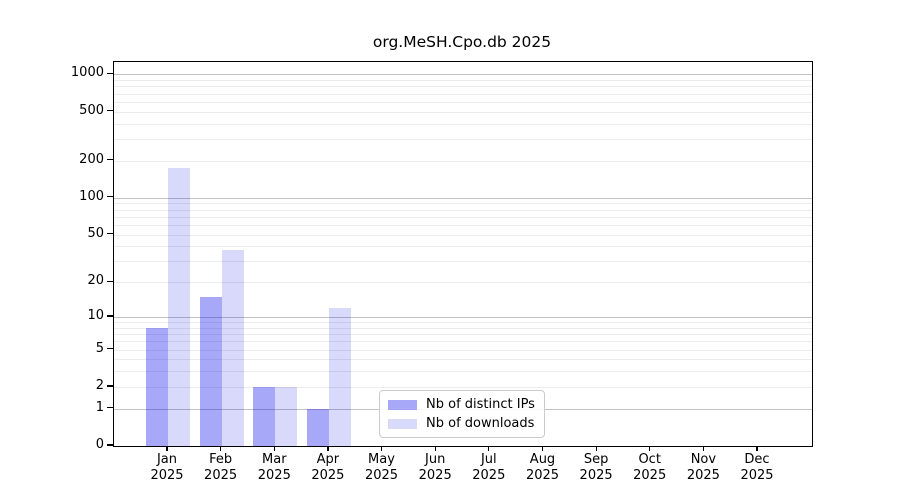 This screenshot has height=500, width=900. Describe the element at coordinates (317, 427) in the screenshot. I see `bar-distinct-ips-apr` at that location.